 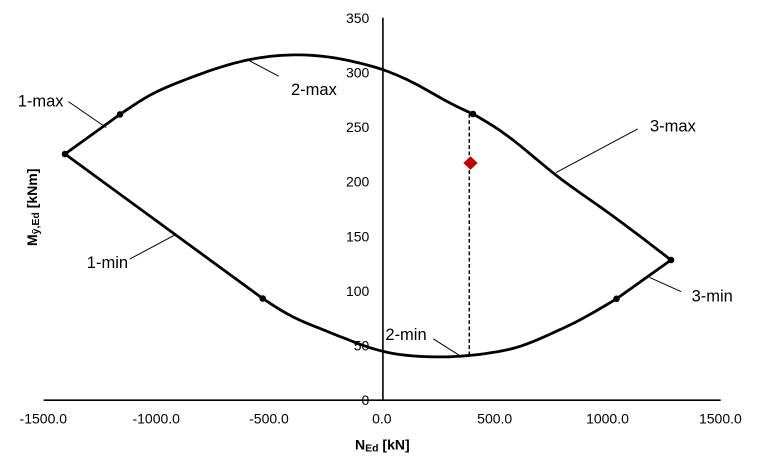 I want to click on svg-text: 150, so click(x=358, y=236).